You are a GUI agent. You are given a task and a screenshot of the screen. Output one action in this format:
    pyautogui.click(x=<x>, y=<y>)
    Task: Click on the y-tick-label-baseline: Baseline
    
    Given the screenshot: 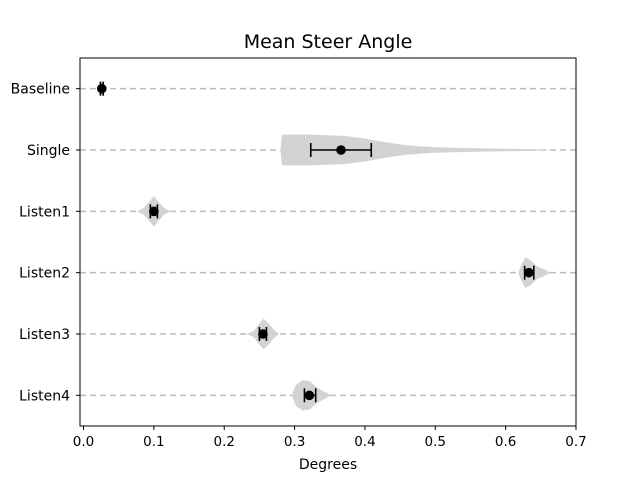 What is the action you would take?
    pyautogui.click(x=40, y=90)
    